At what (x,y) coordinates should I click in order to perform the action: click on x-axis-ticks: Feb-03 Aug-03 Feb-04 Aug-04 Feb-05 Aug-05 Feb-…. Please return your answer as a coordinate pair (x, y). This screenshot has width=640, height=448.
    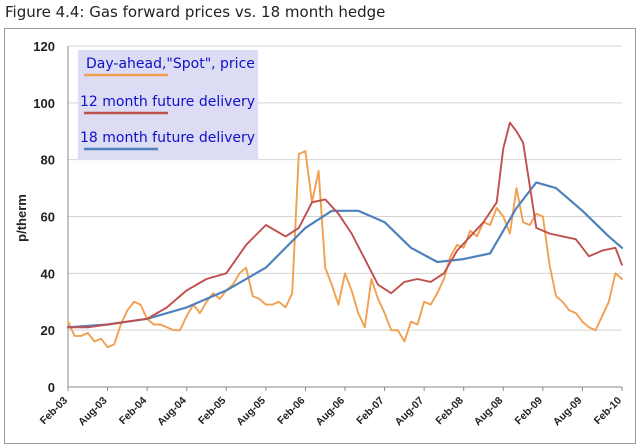
    Looking at the image, I should click on (331, 408).